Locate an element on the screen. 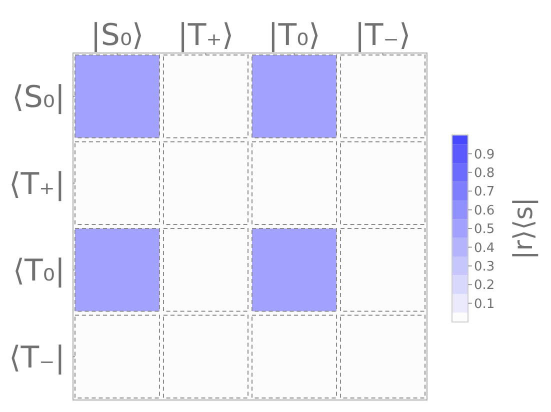 The width and height of the screenshot is (551, 412). color-bar-label: 0.9 is located at coordinates (484, 154).